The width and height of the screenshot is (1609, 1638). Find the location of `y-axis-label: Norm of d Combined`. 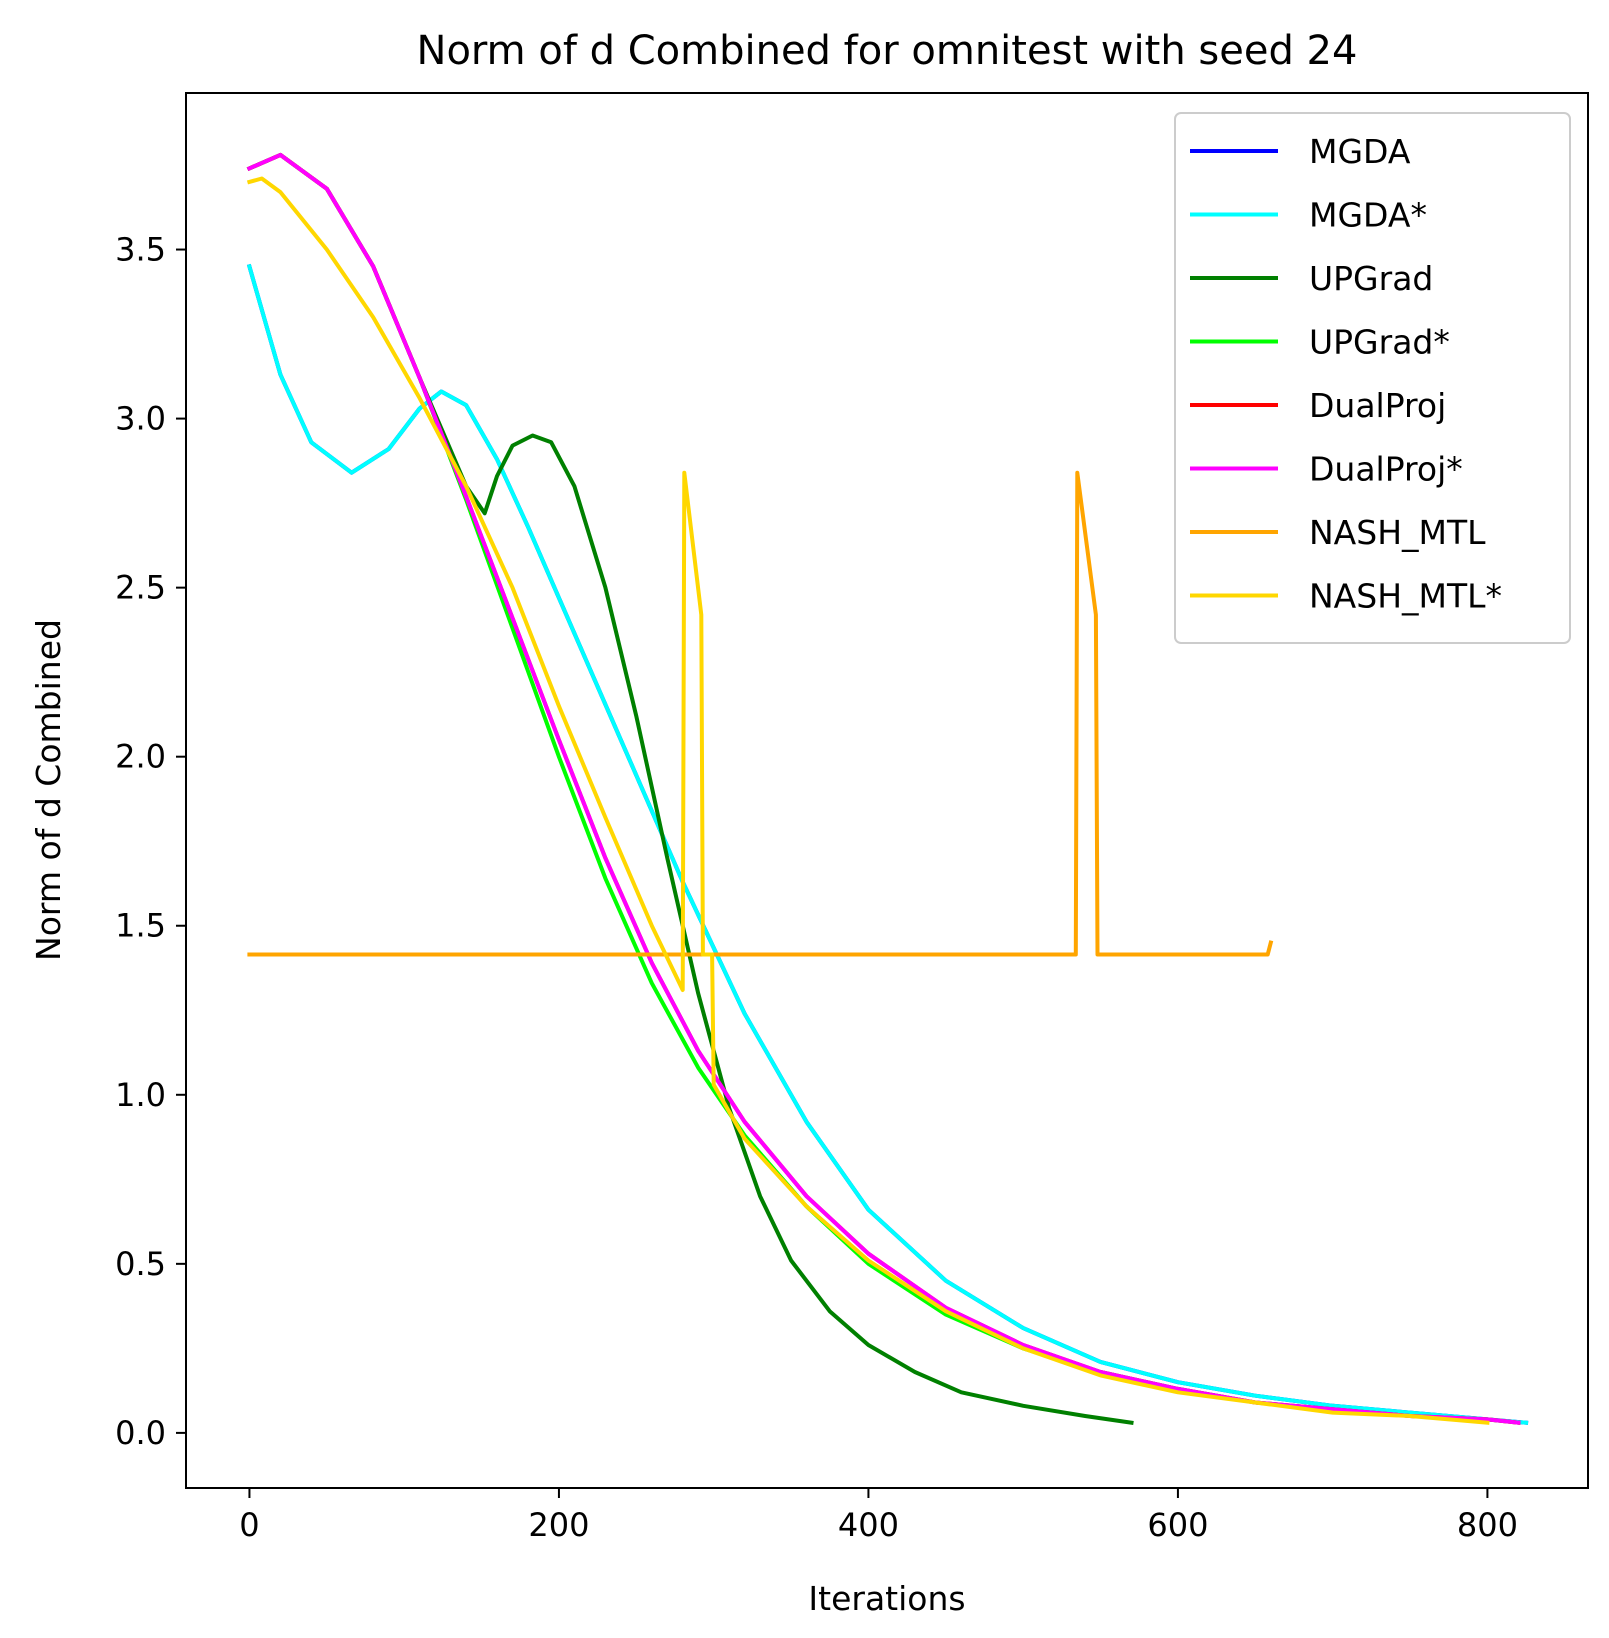

y-axis-label: Norm of d Combined is located at coordinates (48, 790).